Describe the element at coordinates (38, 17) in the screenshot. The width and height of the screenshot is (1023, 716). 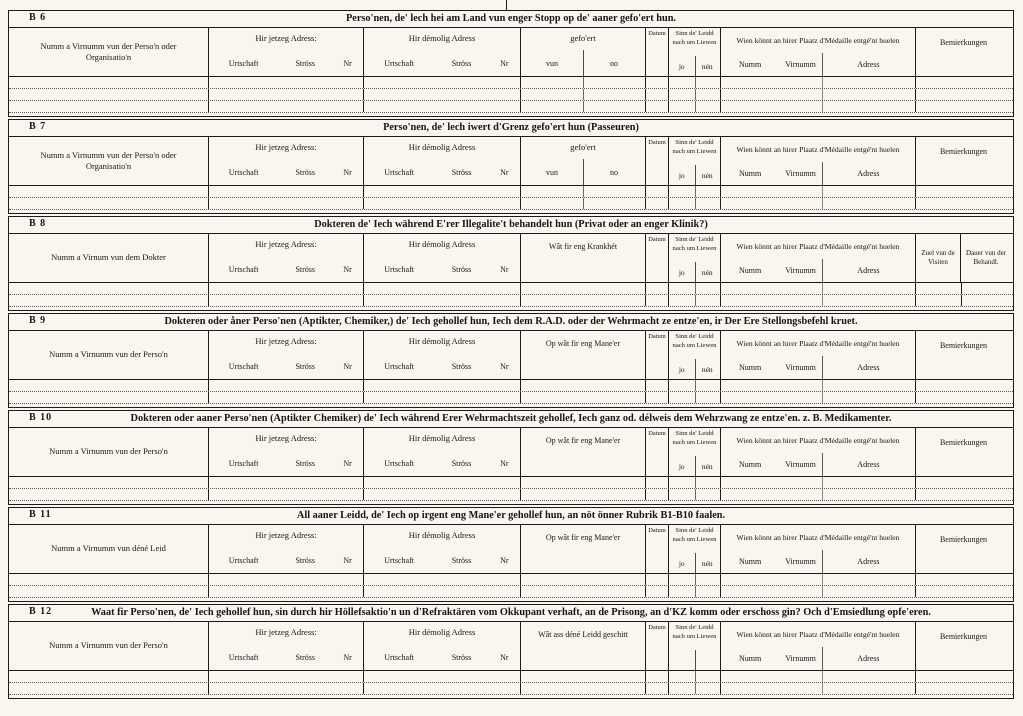
I see `section-id: B 6` at that location.